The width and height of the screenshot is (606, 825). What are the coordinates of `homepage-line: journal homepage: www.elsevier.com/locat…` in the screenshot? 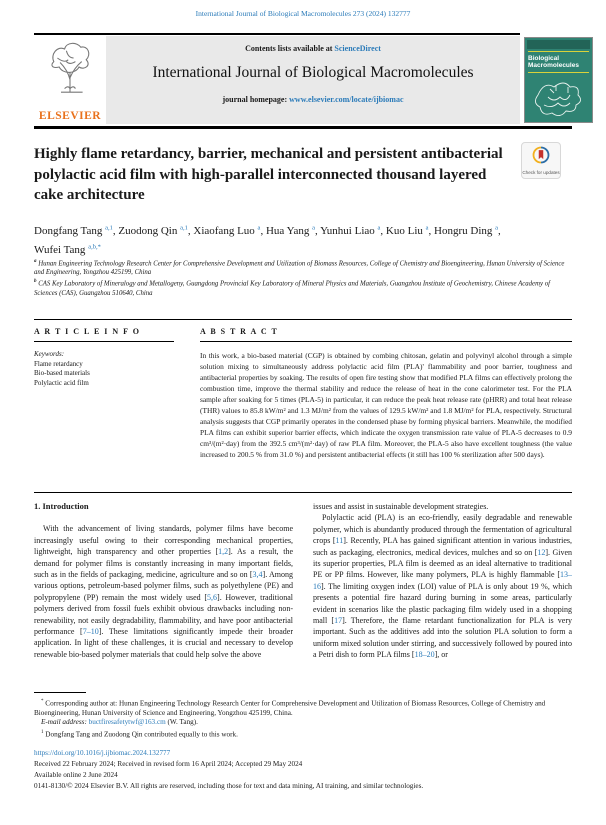 It's located at (313, 99).